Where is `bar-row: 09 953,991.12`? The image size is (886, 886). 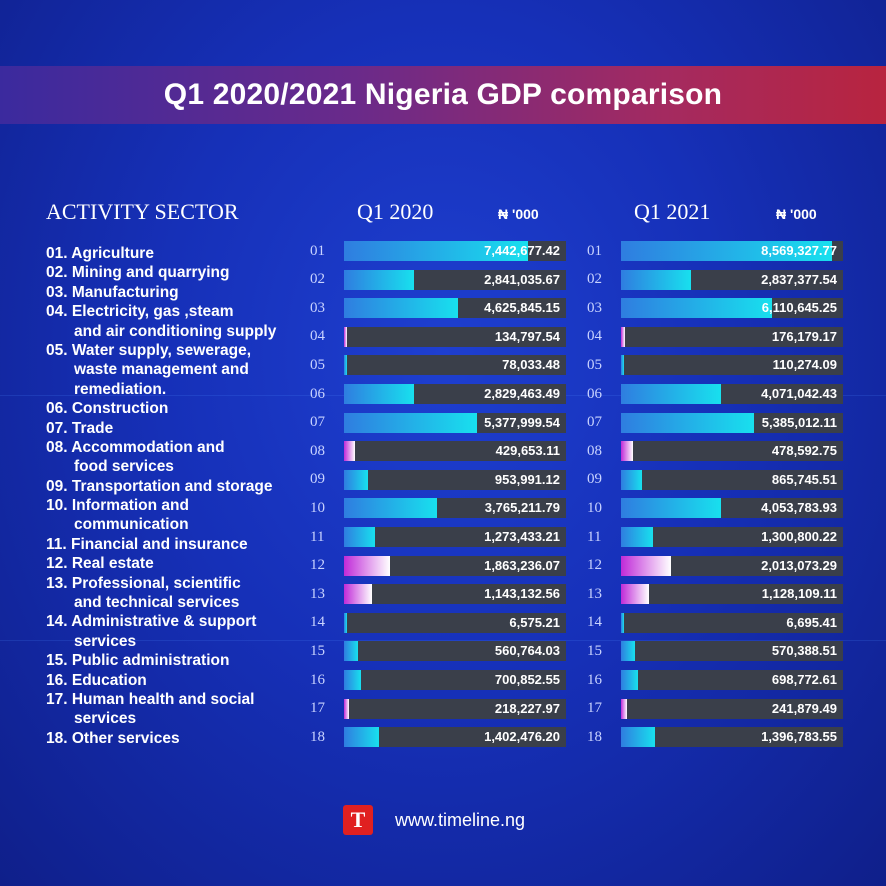 bar-row: 09 953,991.12 is located at coordinates (438, 479).